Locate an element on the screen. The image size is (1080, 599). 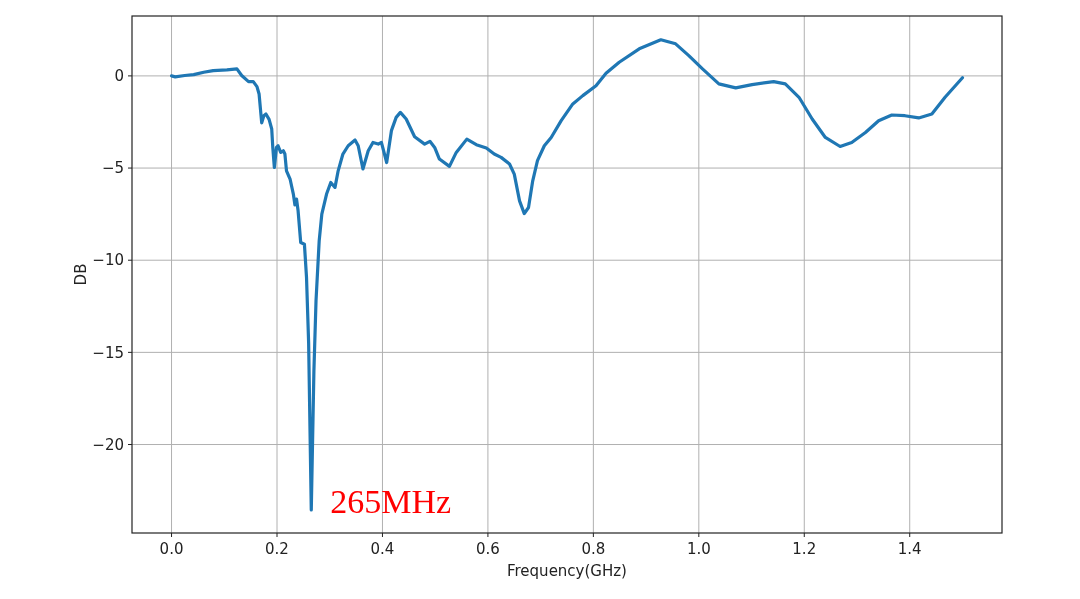
y-tick-label: −10 is located at coordinates (108, 260).